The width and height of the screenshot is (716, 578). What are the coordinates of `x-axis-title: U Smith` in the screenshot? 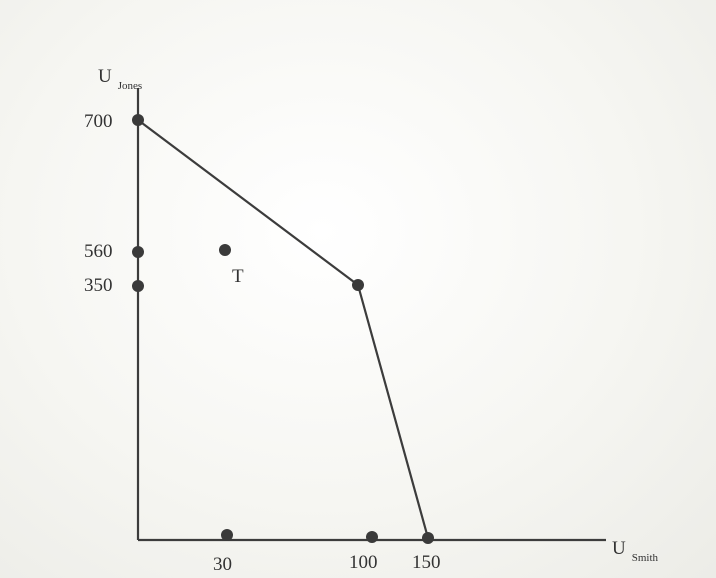 It's located at (635, 551).